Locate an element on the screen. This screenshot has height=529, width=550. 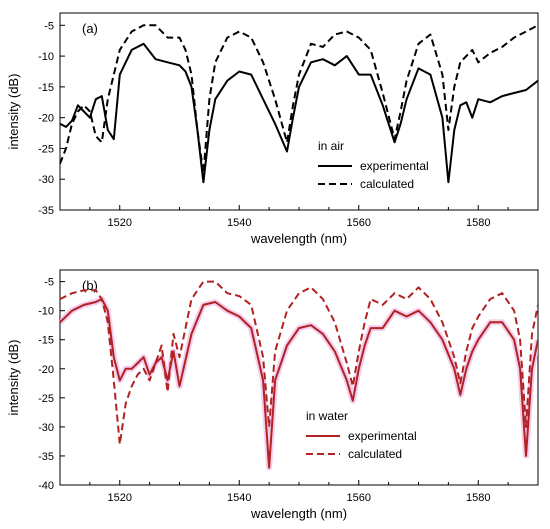
panel-label: (b) is located at coordinates (90, 285).